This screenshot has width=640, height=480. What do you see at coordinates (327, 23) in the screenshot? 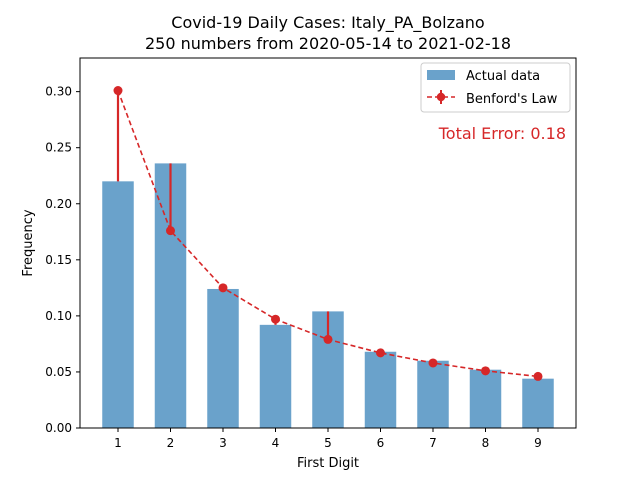
I see `chart-title-line1: Covid-19 Daily Cases: Italy_PA_Bolzano` at bounding box center [327, 23].